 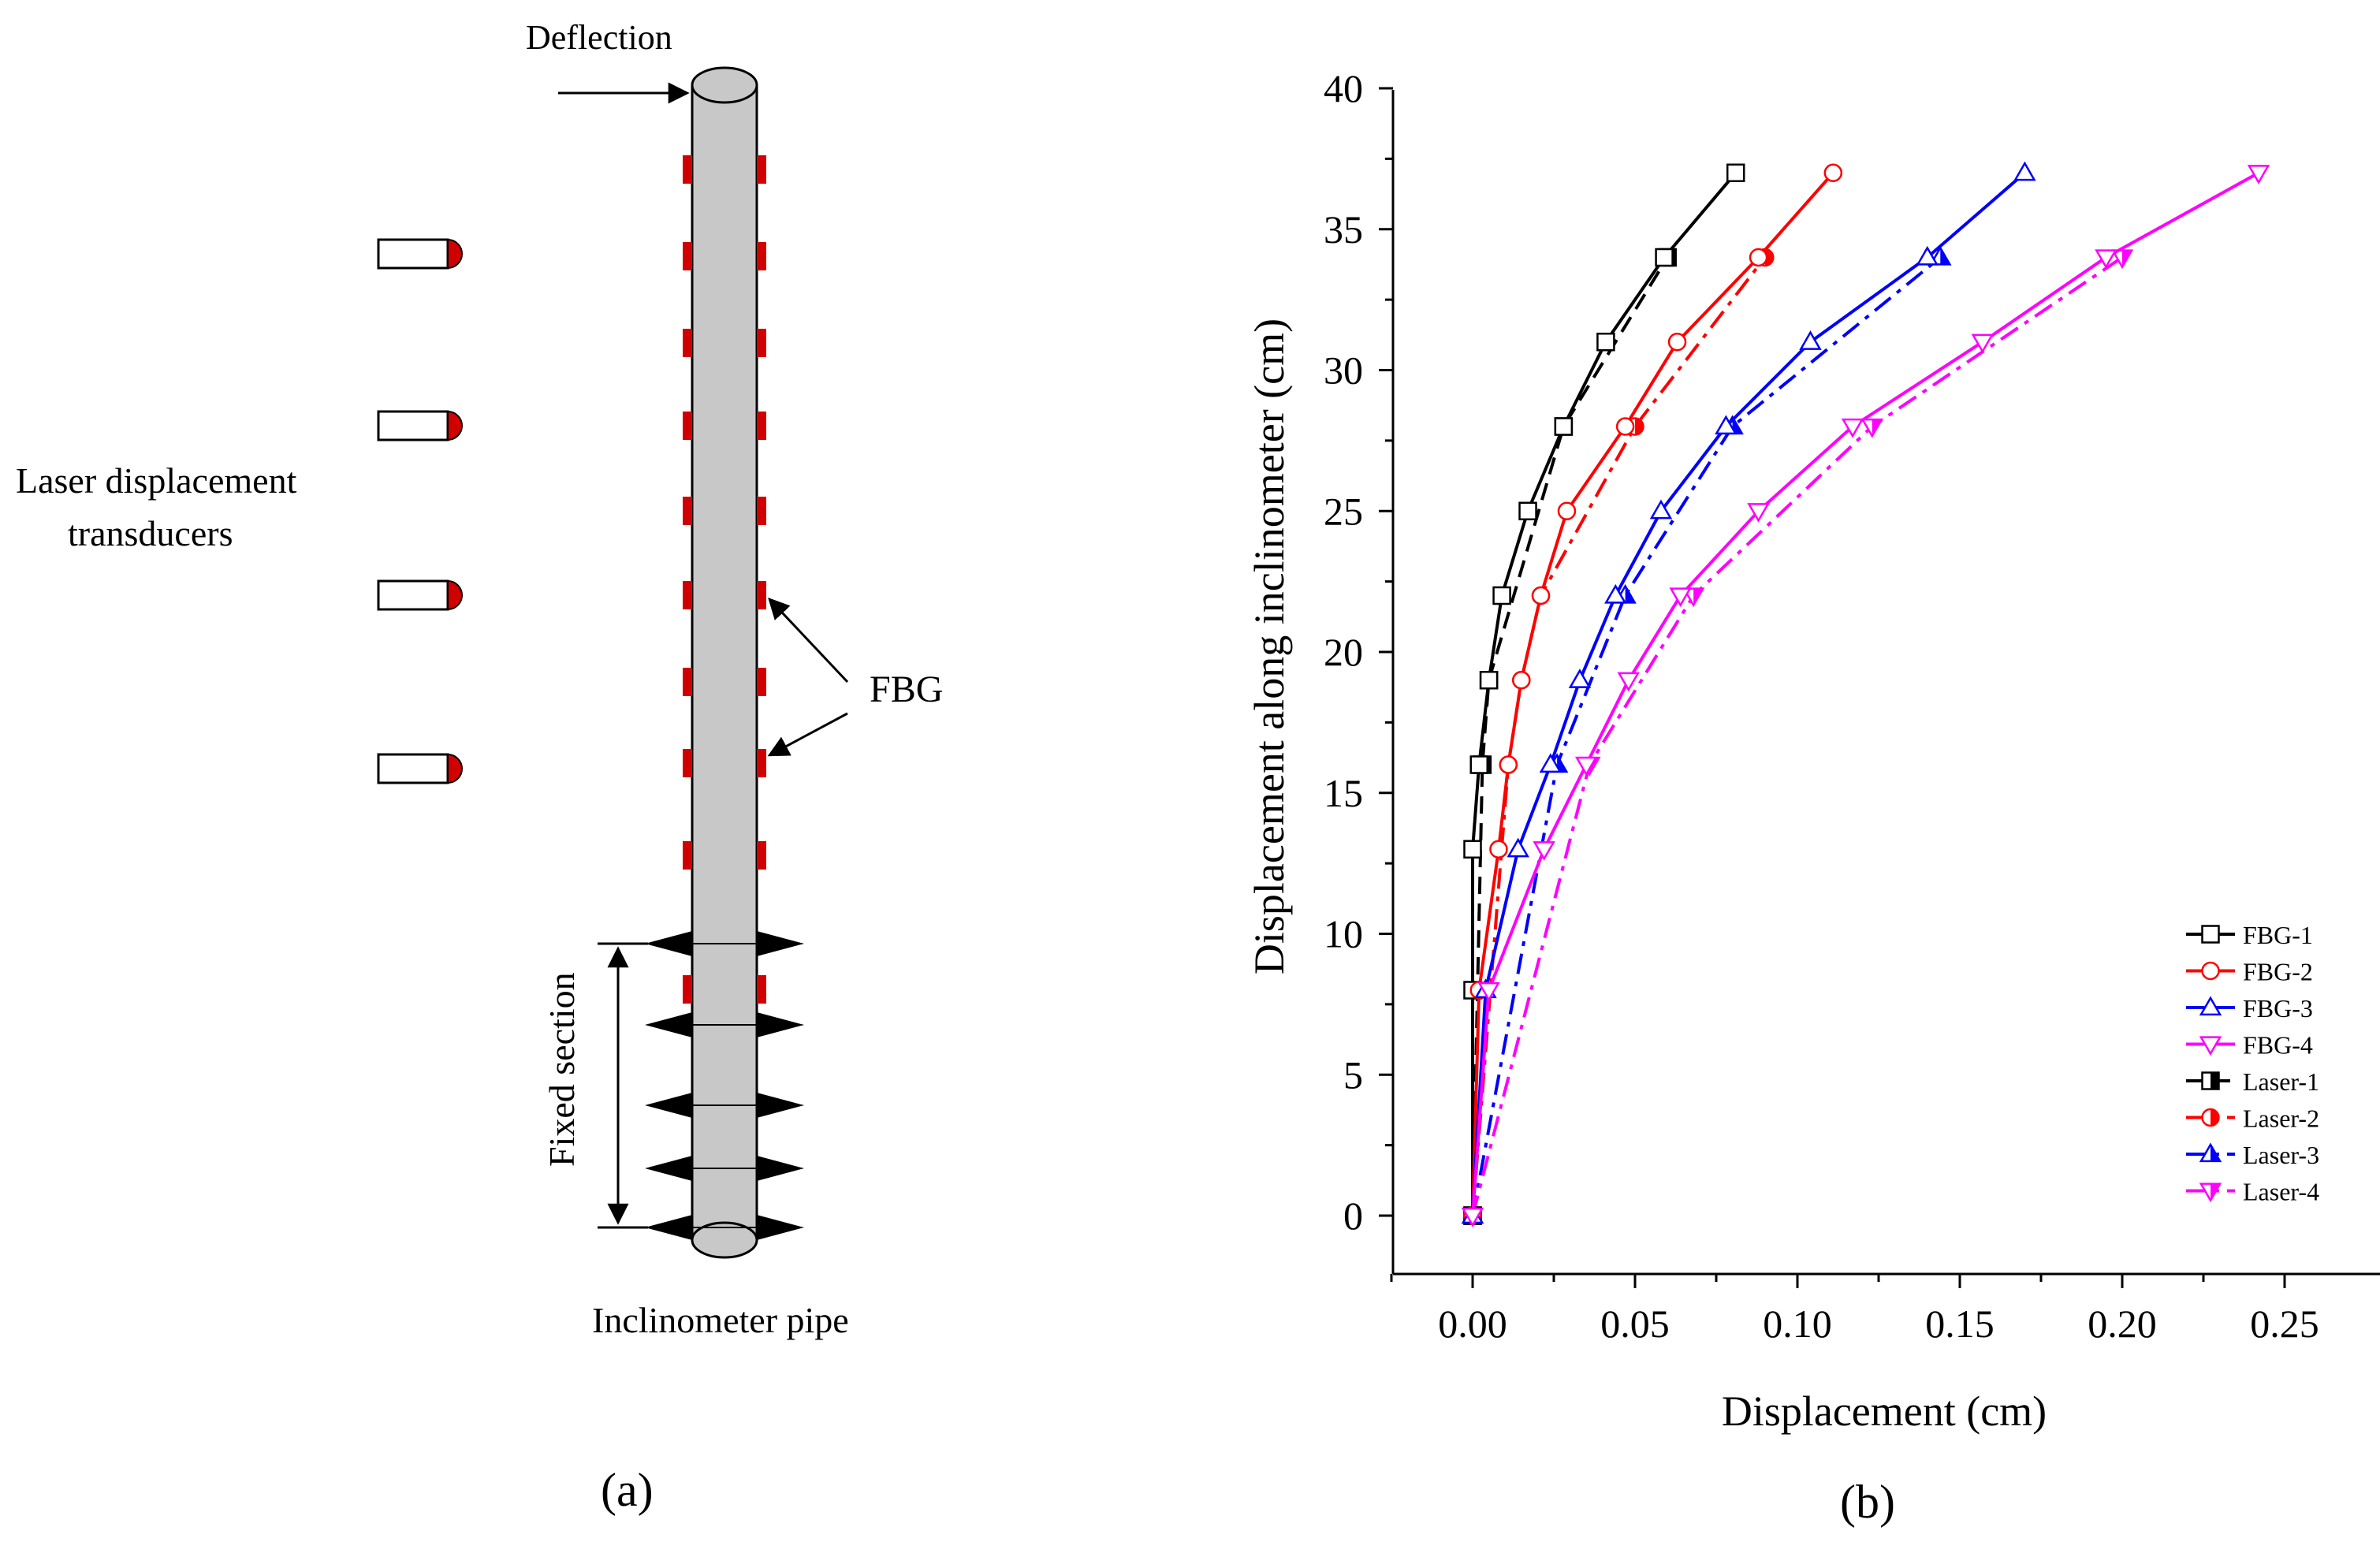 What do you see at coordinates (2252, 1118) in the screenshot?
I see `legend-item: Laser-2` at bounding box center [2252, 1118].